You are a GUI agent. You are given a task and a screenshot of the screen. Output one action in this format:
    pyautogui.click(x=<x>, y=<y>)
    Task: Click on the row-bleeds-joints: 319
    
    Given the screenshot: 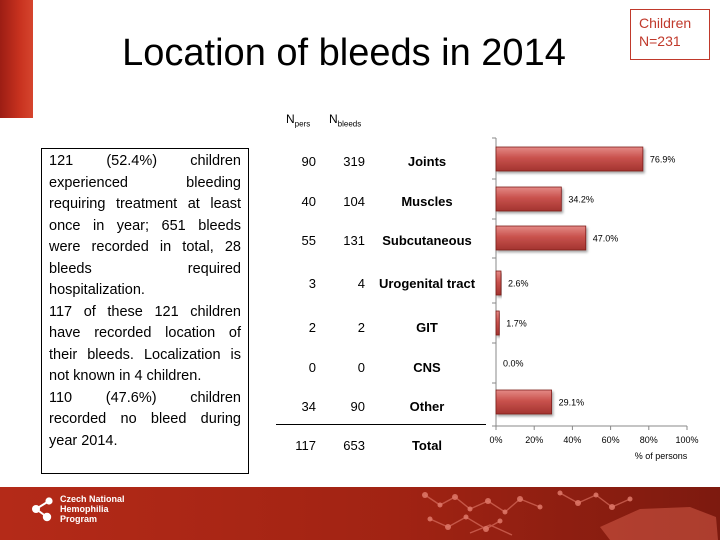 What is the action you would take?
    pyautogui.click(x=354, y=161)
    